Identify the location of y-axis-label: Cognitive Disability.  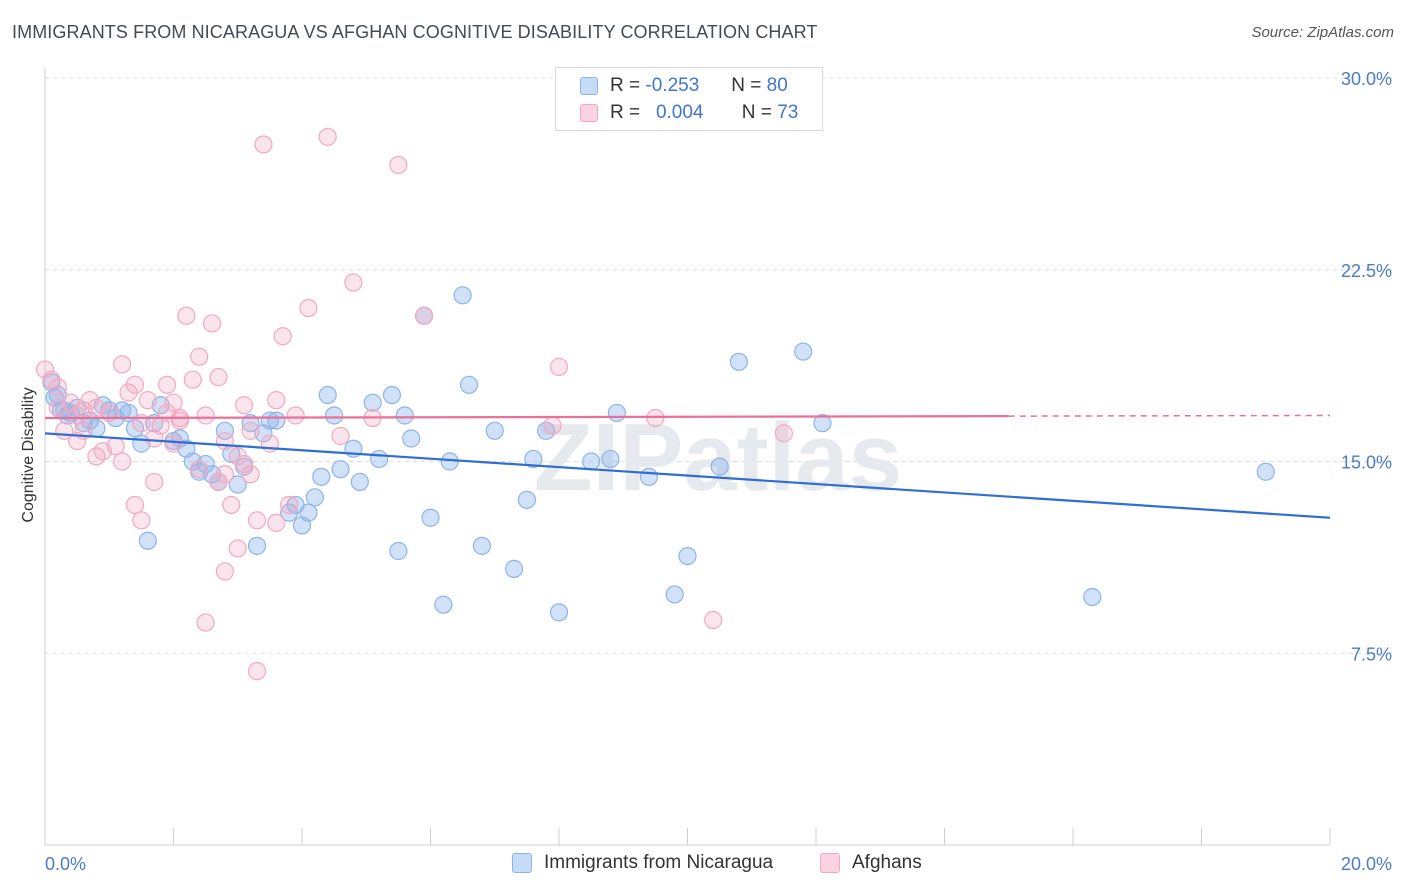
(28, 454).